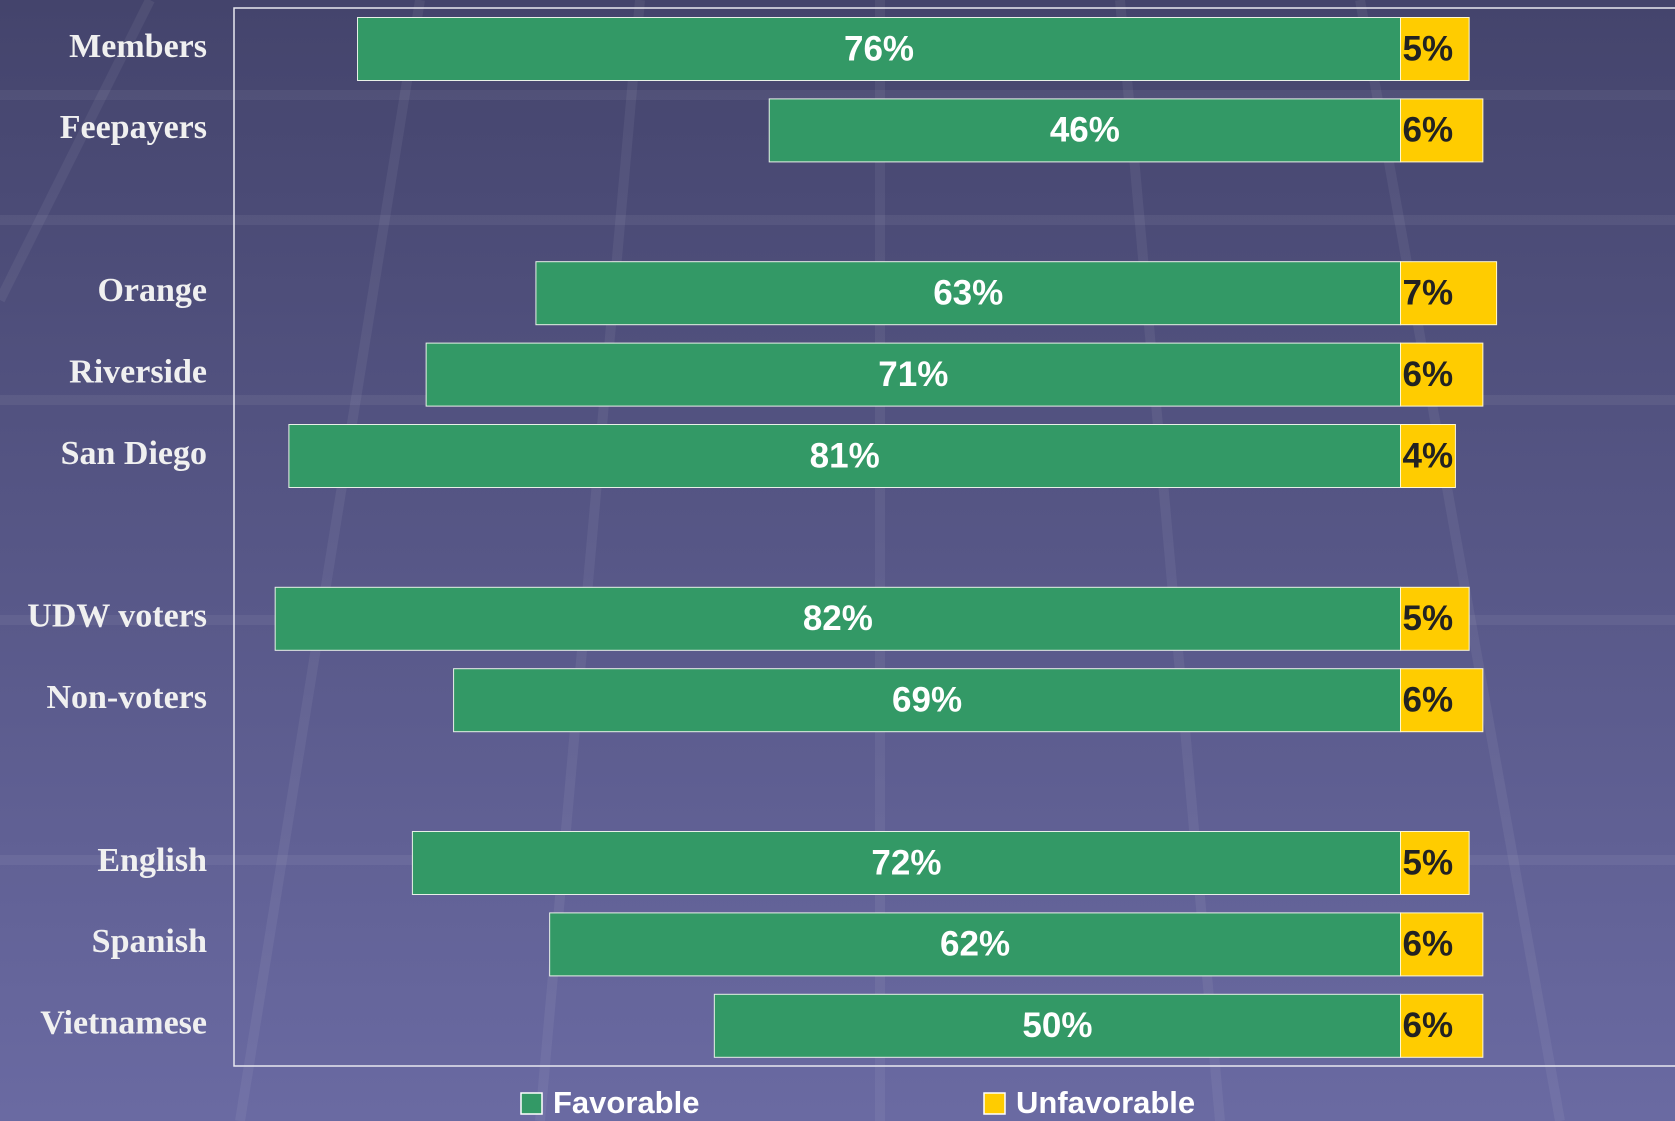  I want to click on category-label: Orange, so click(152, 290).